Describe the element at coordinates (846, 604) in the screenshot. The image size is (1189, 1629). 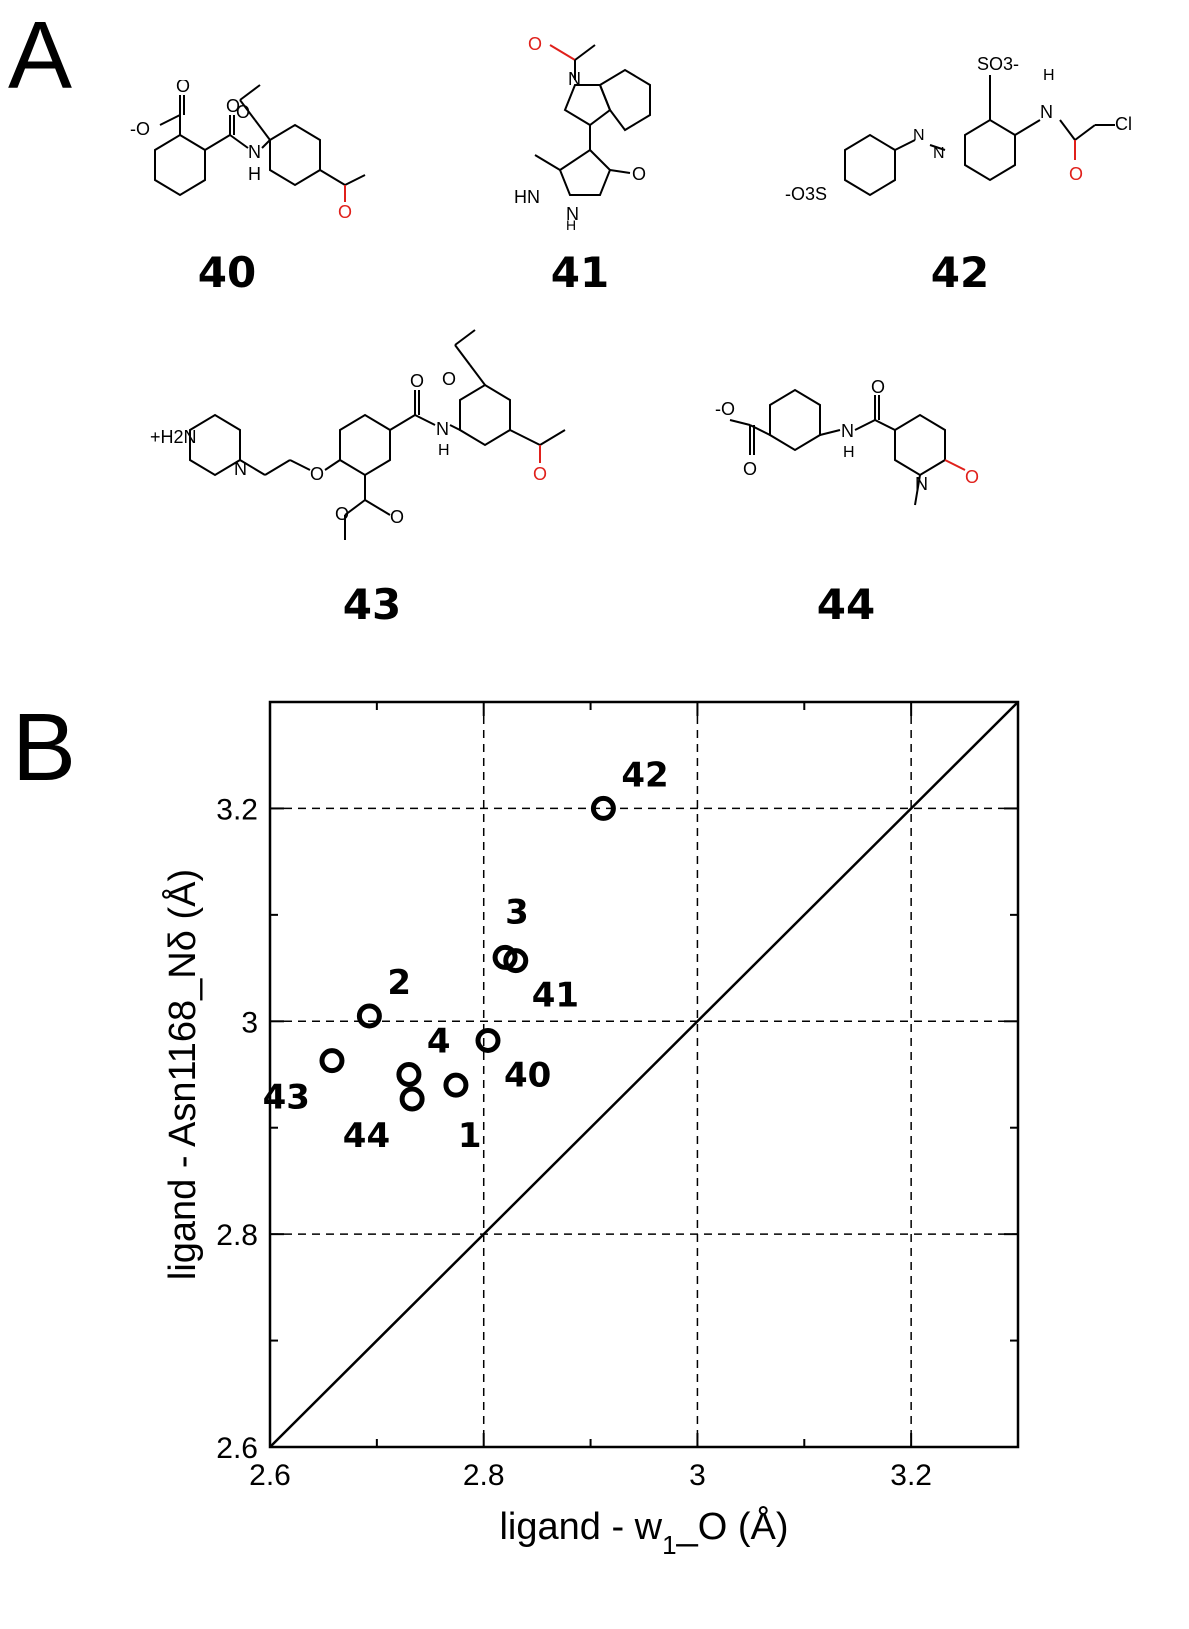
I see `compound-label-44: 44` at that location.